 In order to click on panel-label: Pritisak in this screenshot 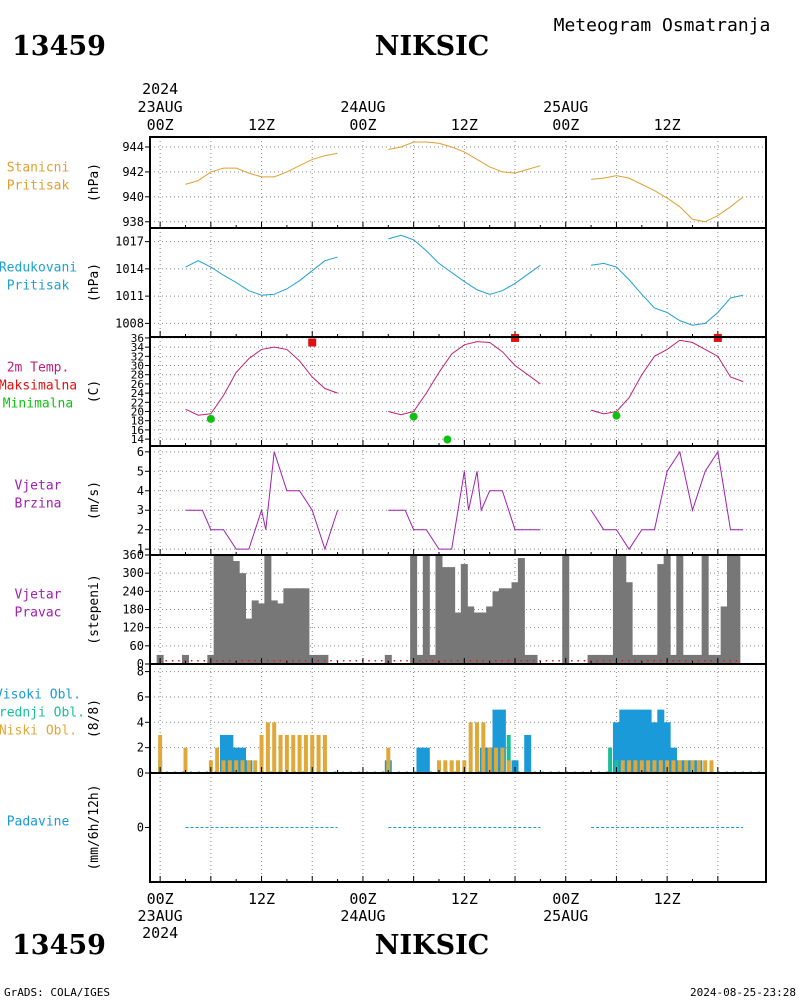, I will do `click(38, 186)`.